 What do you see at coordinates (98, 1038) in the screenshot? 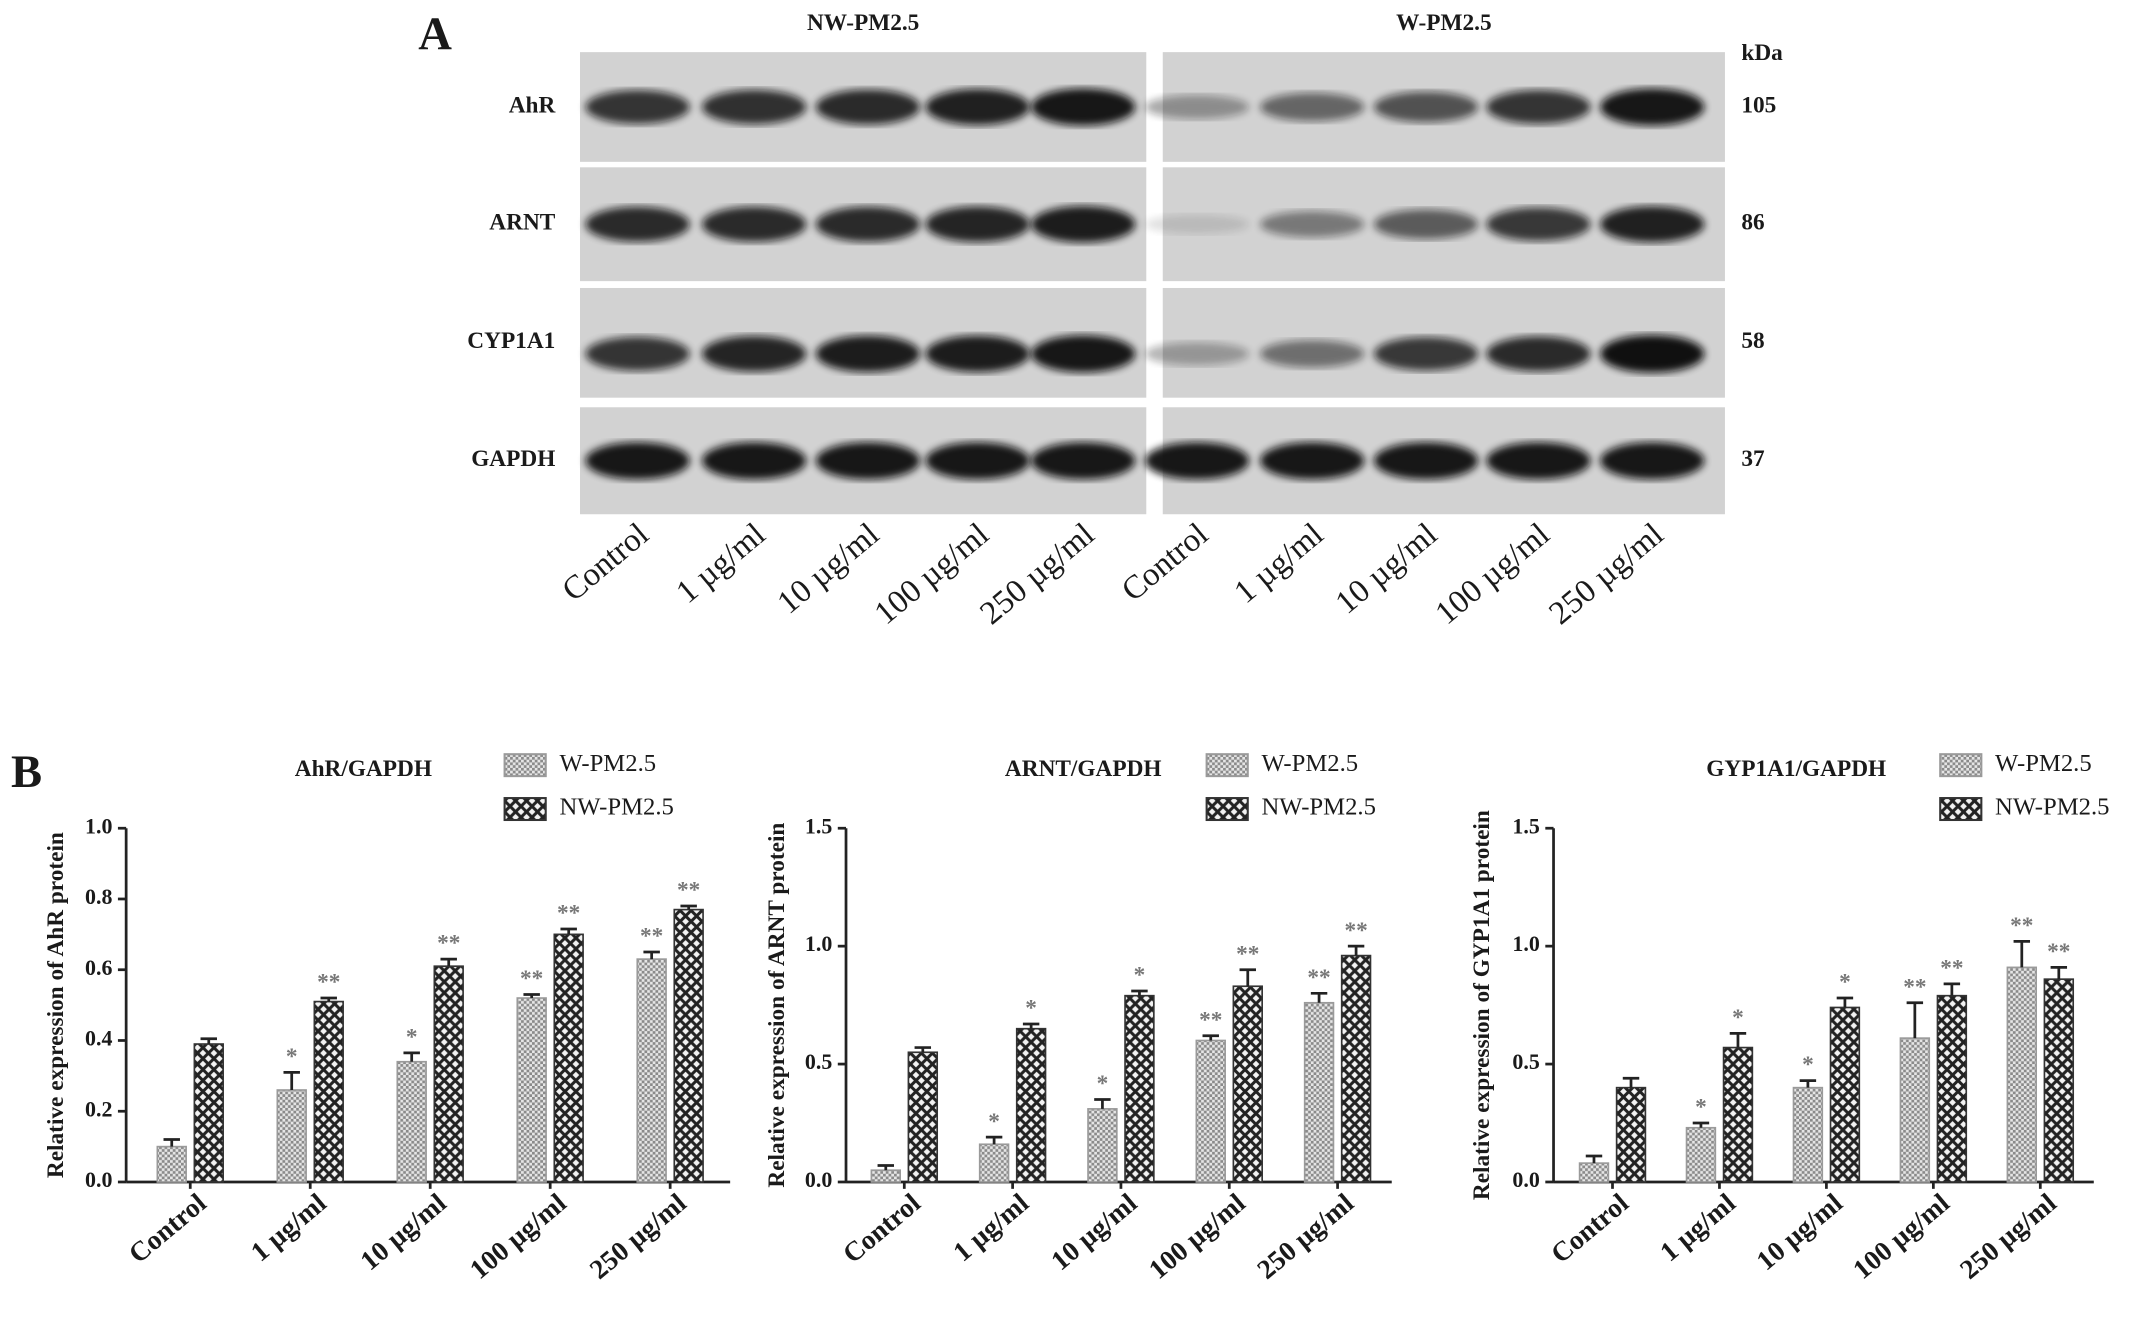
I see `y-tick-label: 0.4` at bounding box center [98, 1038].